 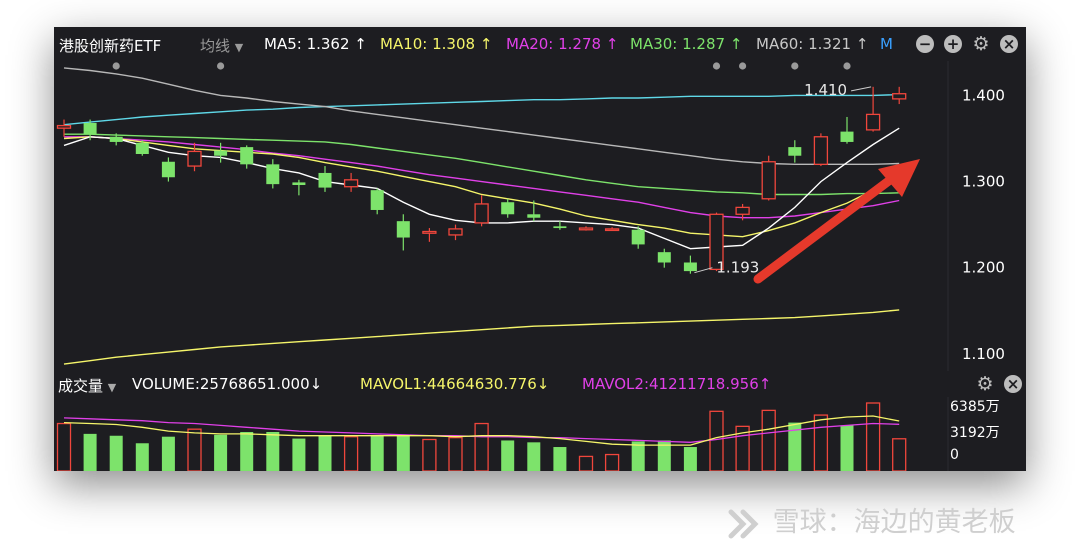 What do you see at coordinates (925, 44) in the screenshot?
I see `minus-circle-icon: −` at bounding box center [925, 44].